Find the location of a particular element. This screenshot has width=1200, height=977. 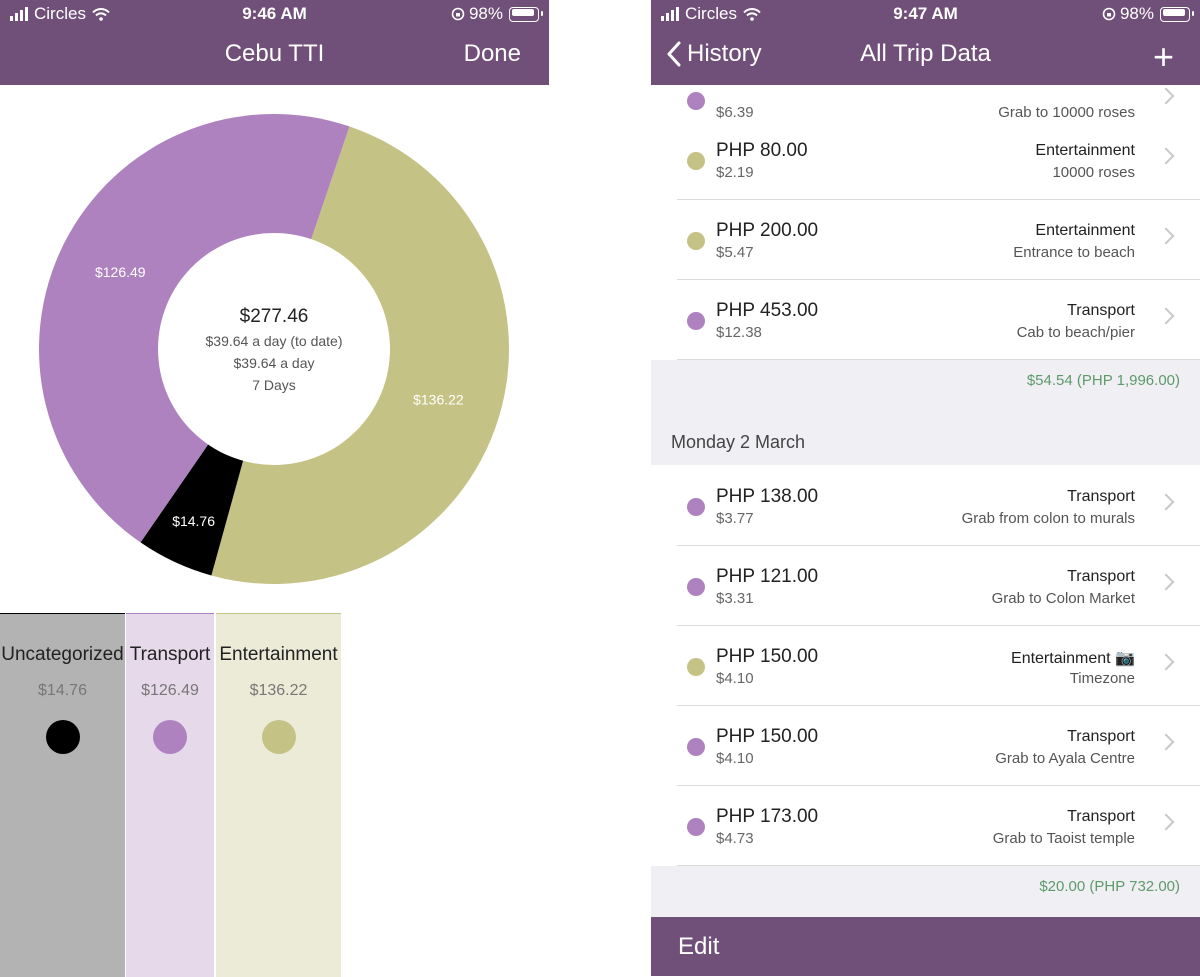

transaction-row: PHP 80.00 $2.19 Entertainment 10000 roses is located at coordinates (925, 160).